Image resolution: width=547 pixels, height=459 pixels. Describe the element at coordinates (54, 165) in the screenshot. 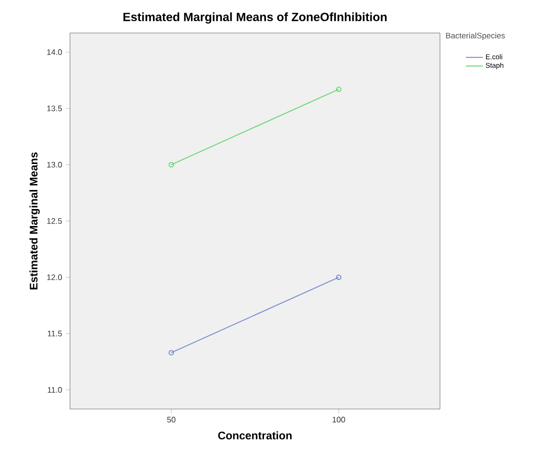

I see `y-tick-label: 13.0` at that location.